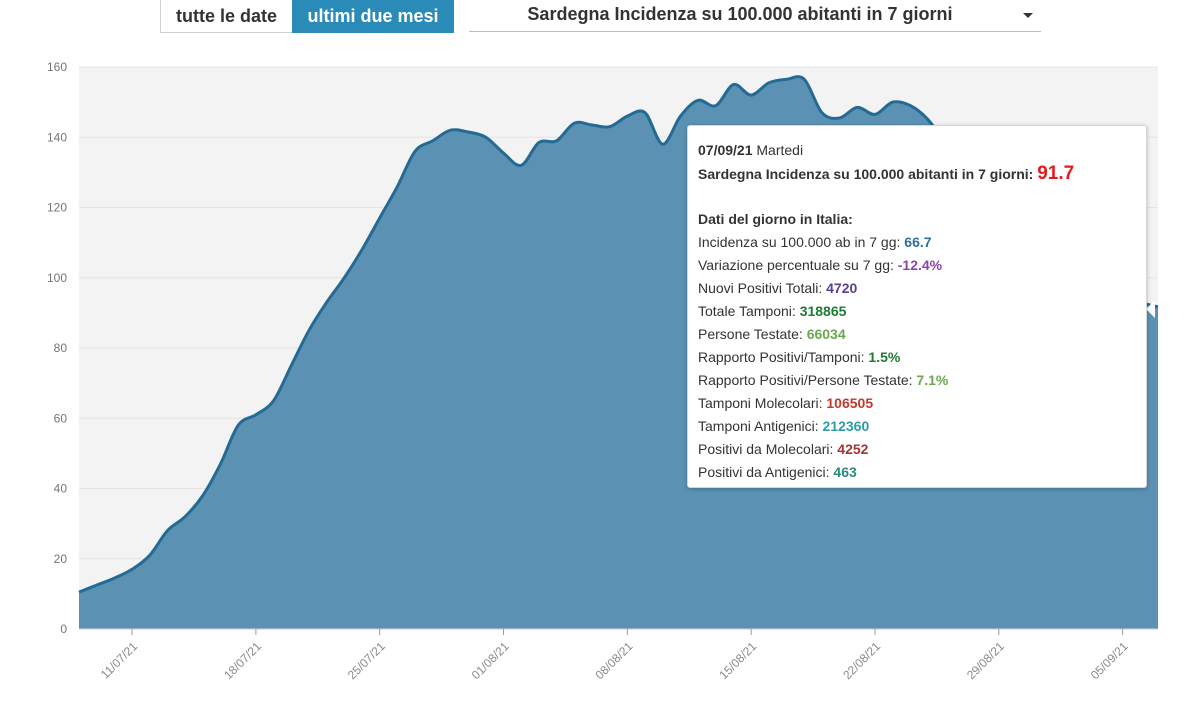 The image size is (1200, 711). What do you see at coordinates (853, 449) in the screenshot?
I see `tooltip-row-value: 4252` at bounding box center [853, 449].